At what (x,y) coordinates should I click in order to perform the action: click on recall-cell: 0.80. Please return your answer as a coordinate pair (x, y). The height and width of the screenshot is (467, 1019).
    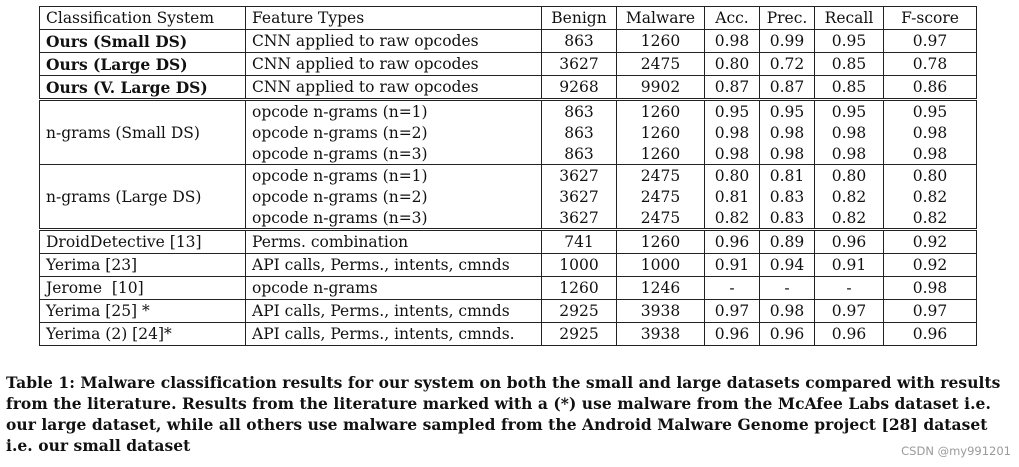
    Looking at the image, I should click on (849, 175).